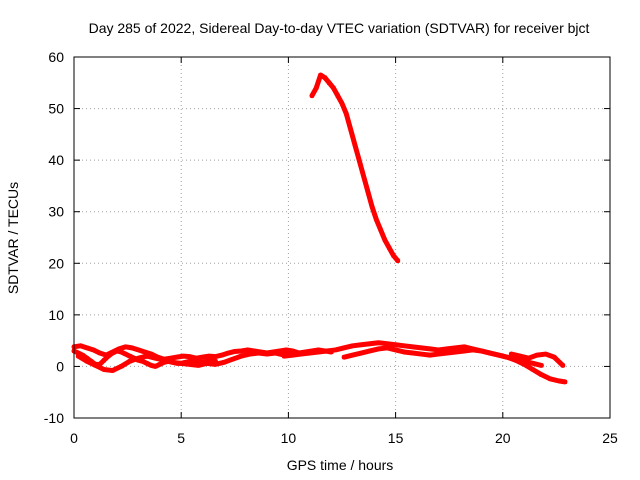 The width and height of the screenshot is (640, 480). What do you see at coordinates (56, 109) in the screenshot?
I see `y-tick-label: 50` at bounding box center [56, 109].